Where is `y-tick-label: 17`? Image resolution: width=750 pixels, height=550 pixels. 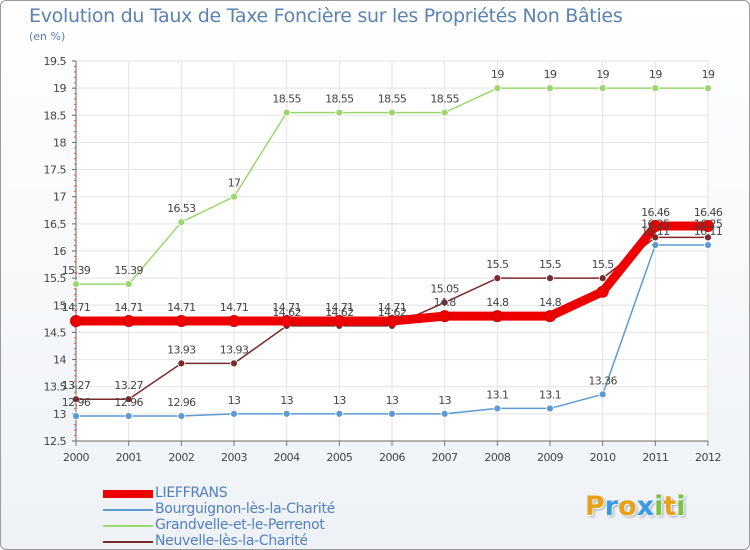 y-tick-label: 17 is located at coordinates (59, 197).